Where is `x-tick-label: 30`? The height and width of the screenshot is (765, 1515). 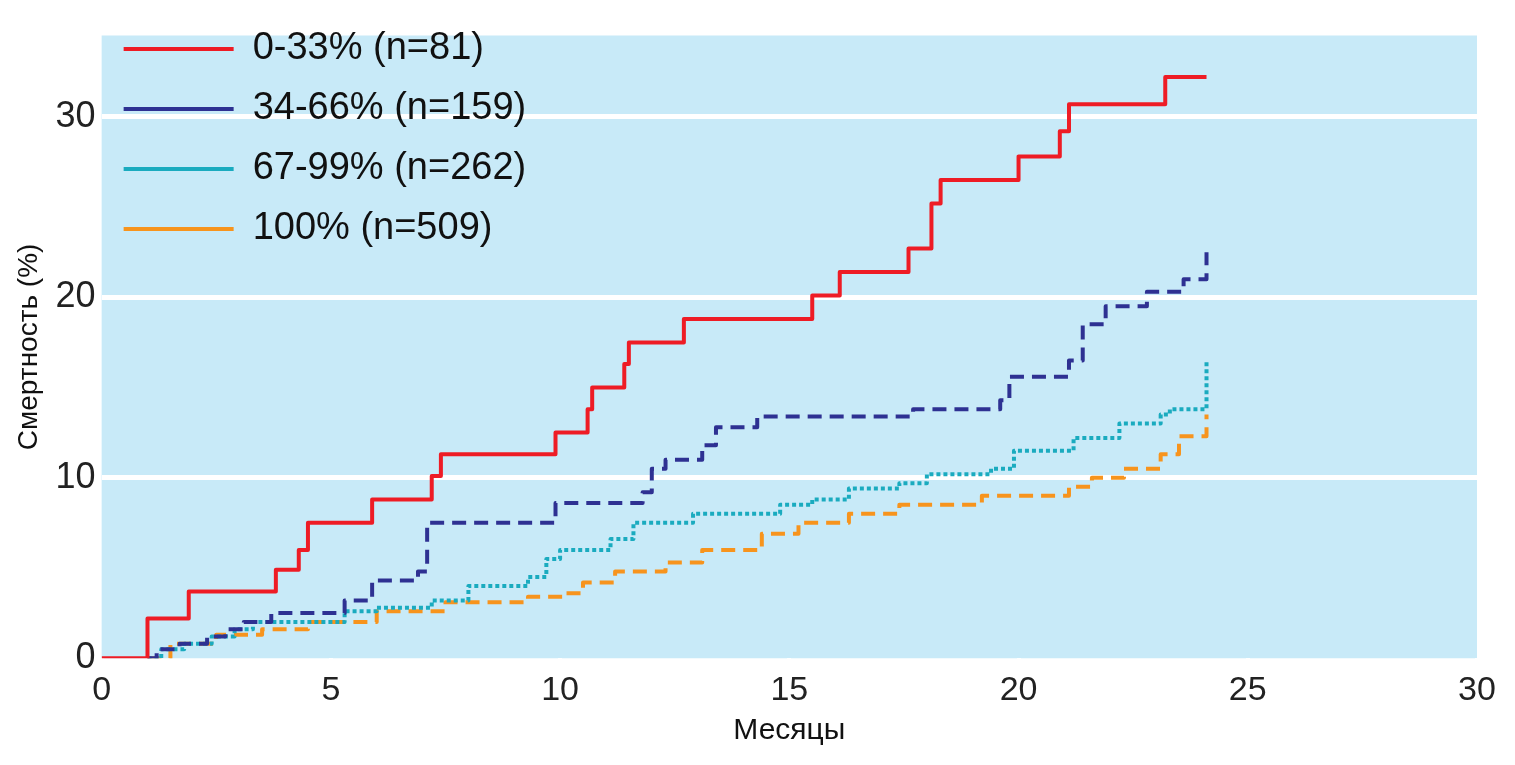 x-tick-label: 30 is located at coordinates (1477, 687).